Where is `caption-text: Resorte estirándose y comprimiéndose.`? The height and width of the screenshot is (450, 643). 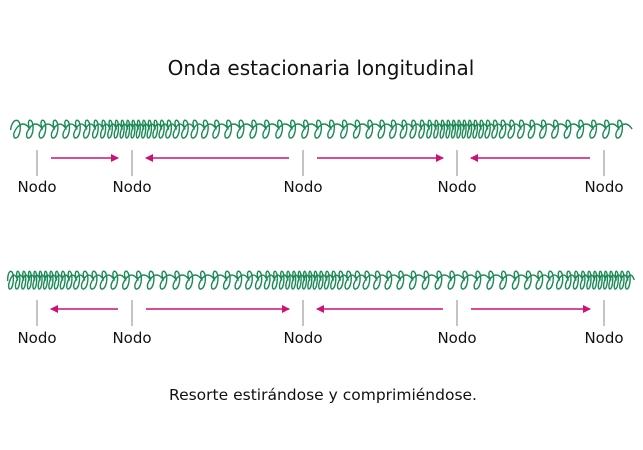 caption-text: Resorte estirándose y comprimiéndose. is located at coordinates (323, 395).